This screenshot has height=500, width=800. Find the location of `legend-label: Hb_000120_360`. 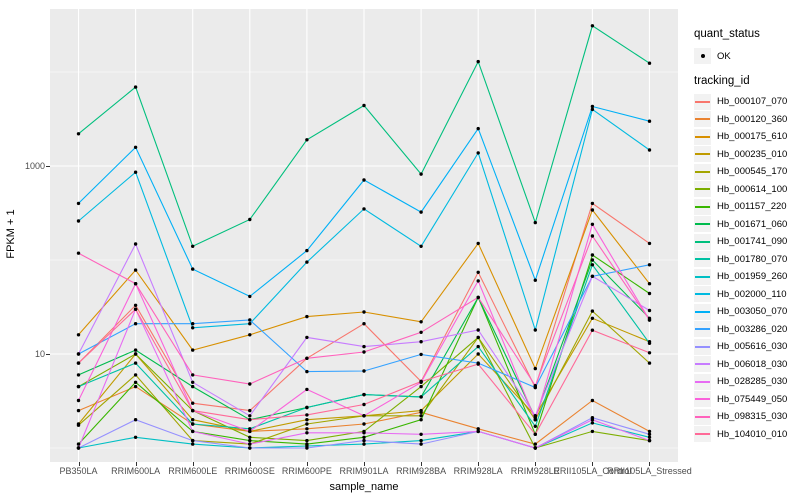

legend-label: Hb_000120_360 is located at coordinates (752, 119).